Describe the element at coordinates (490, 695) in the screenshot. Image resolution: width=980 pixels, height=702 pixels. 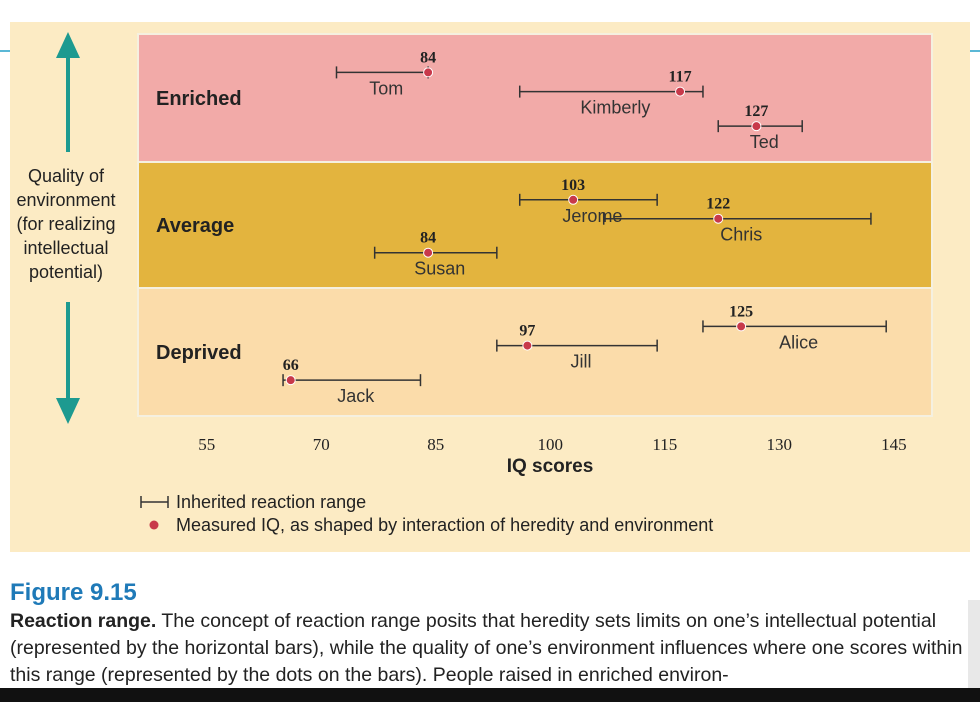
I see `bottom-bar` at that location.